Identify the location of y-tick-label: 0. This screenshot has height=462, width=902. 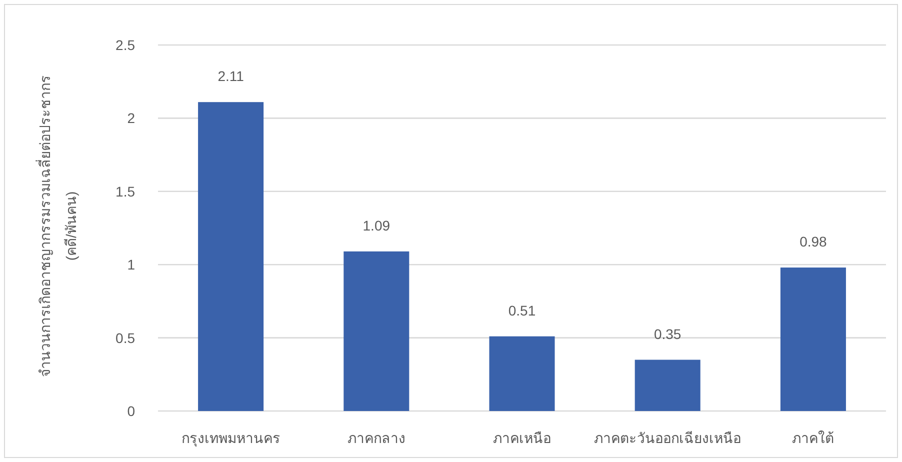
(131, 411).